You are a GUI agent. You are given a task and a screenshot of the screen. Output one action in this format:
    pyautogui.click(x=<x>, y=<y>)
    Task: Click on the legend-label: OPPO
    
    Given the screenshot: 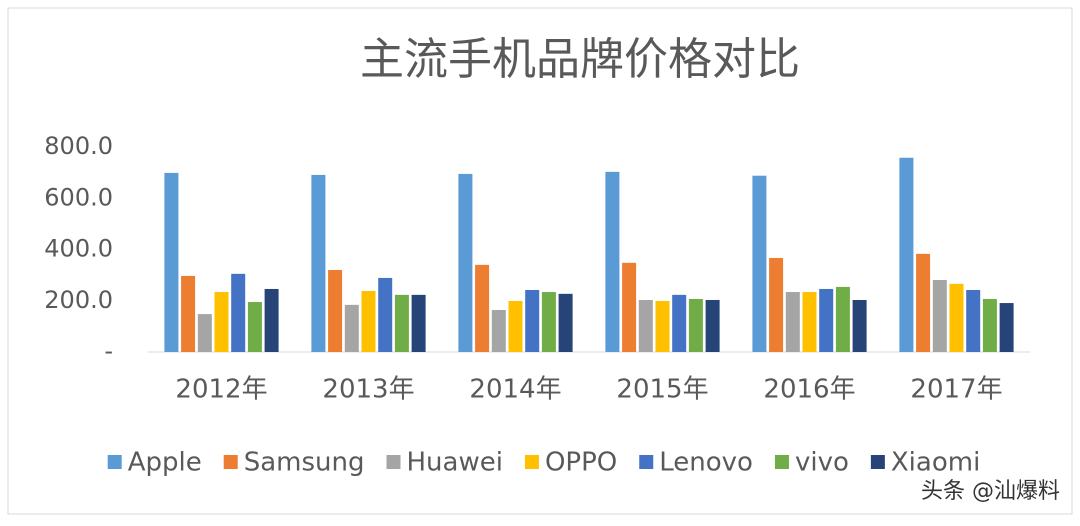 What is the action you would take?
    pyautogui.click(x=581, y=463)
    